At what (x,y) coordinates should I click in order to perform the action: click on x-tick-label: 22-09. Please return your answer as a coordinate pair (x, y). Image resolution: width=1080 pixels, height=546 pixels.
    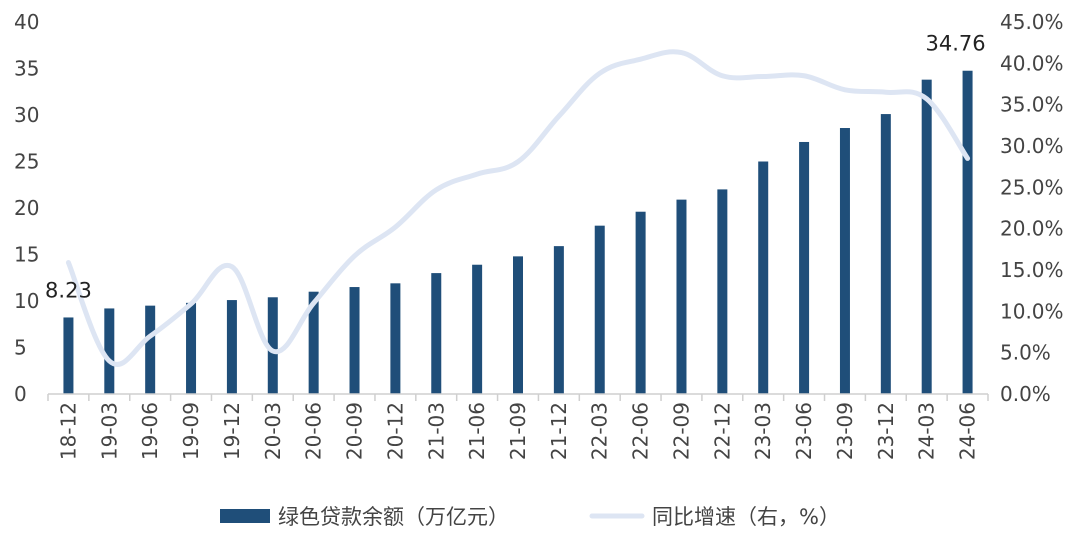
    Looking at the image, I should click on (681, 431).